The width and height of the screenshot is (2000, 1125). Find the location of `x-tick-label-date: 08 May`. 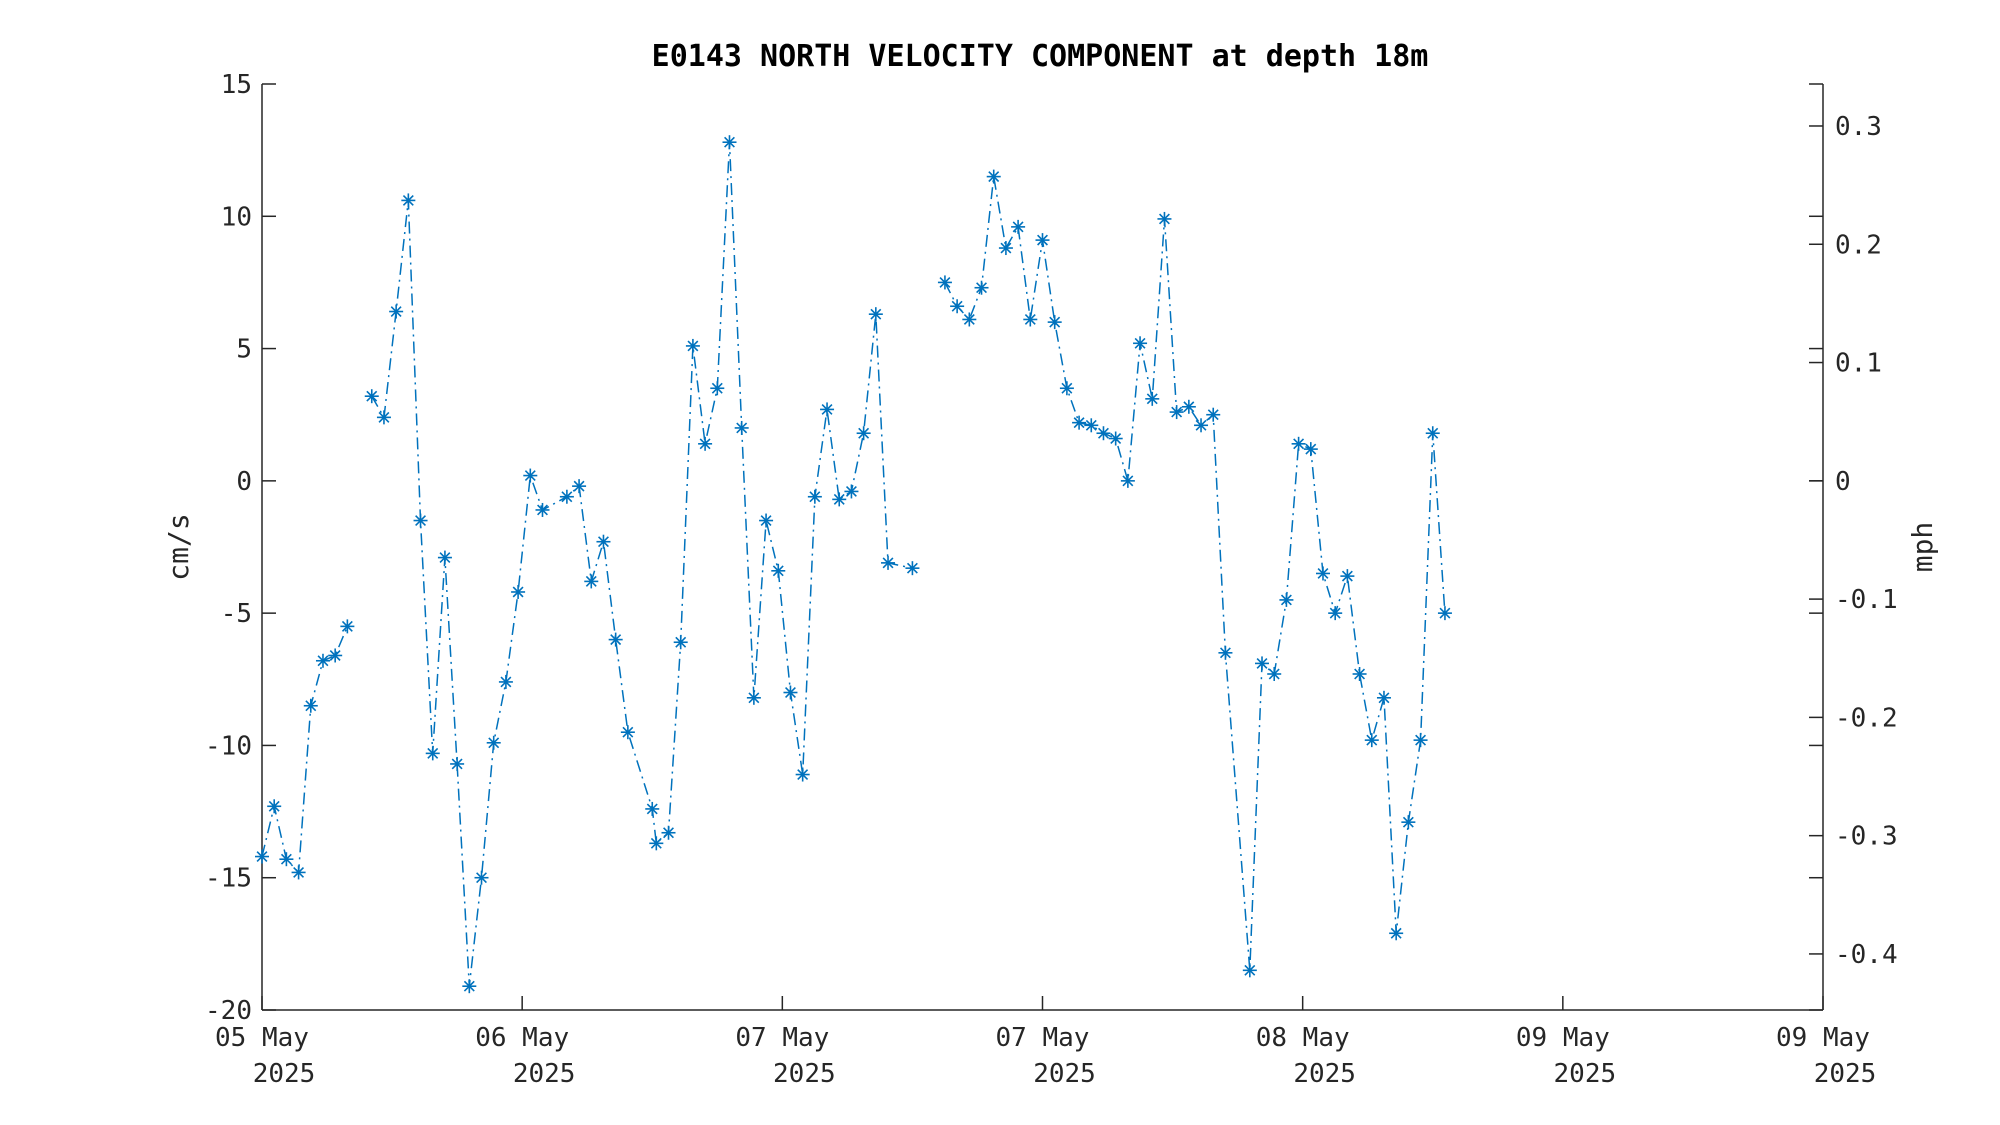

x-tick-label-date: 08 May is located at coordinates (1303, 1038).